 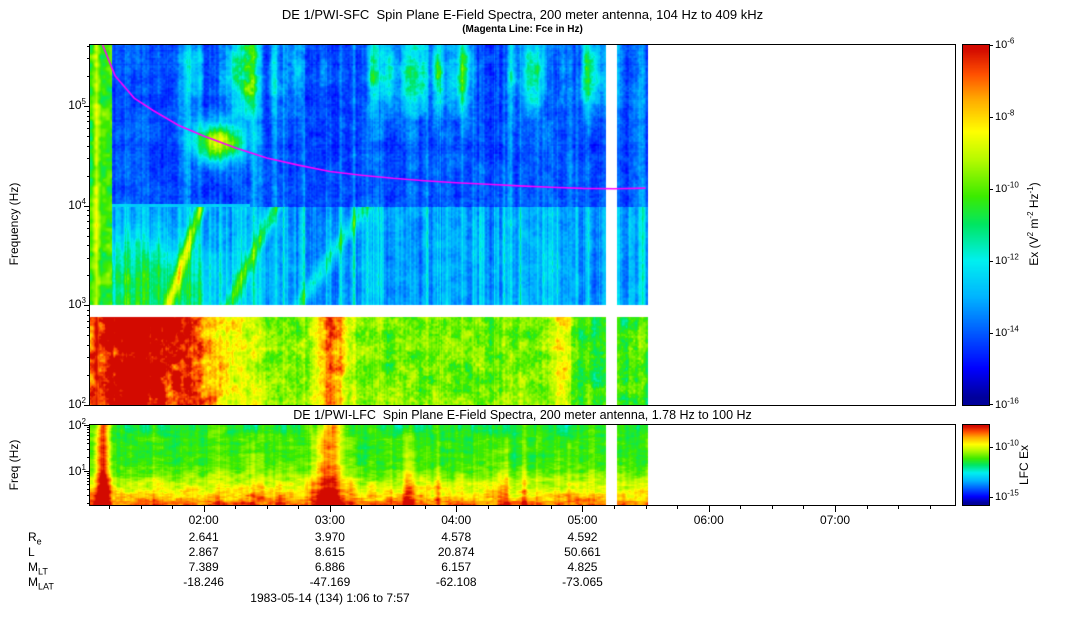 What do you see at coordinates (203, 520) in the screenshot?
I see `time-tick-label: 02:00` at bounding box center [203, 520].